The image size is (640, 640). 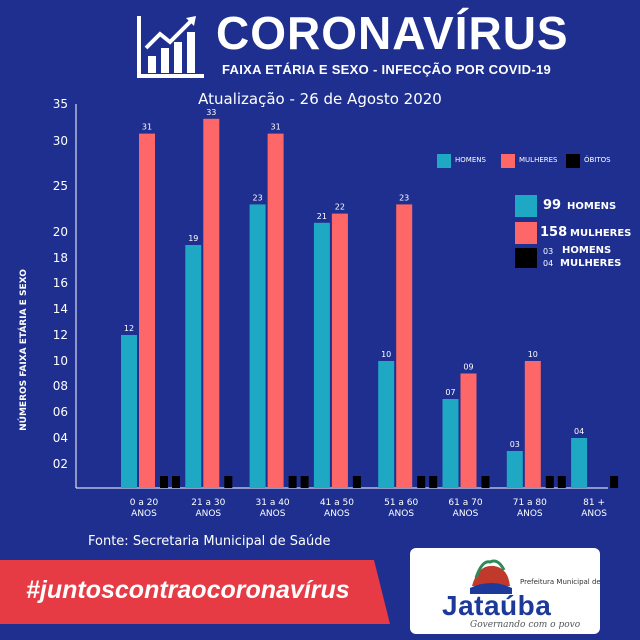 I want to click on logo-sun-icon, so click(x=491, y=576).